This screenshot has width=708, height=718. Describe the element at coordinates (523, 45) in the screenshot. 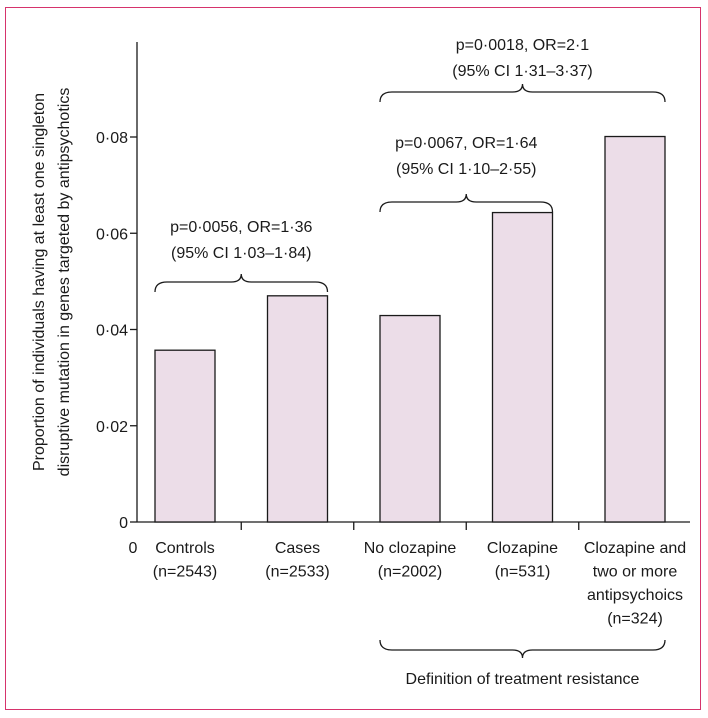

I see `significance-label: p=0·0018, OR=2·1` at that location.